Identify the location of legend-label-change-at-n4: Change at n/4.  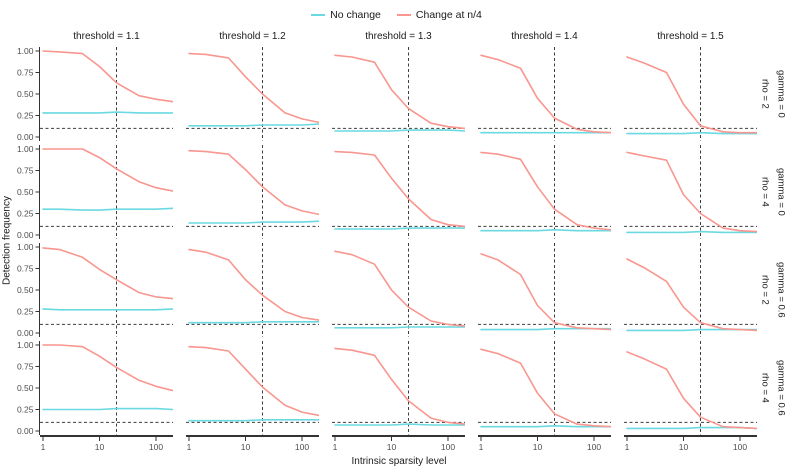
(448, 15).